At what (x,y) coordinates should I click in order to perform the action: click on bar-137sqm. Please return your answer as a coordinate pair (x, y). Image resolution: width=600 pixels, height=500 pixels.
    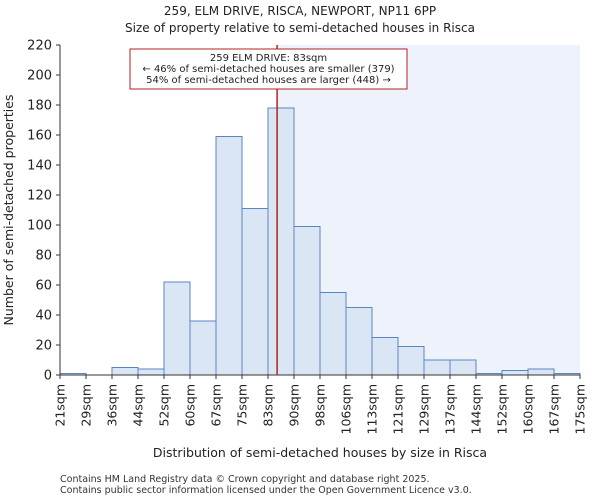
    Looking at the image, I should click on (463, 367).